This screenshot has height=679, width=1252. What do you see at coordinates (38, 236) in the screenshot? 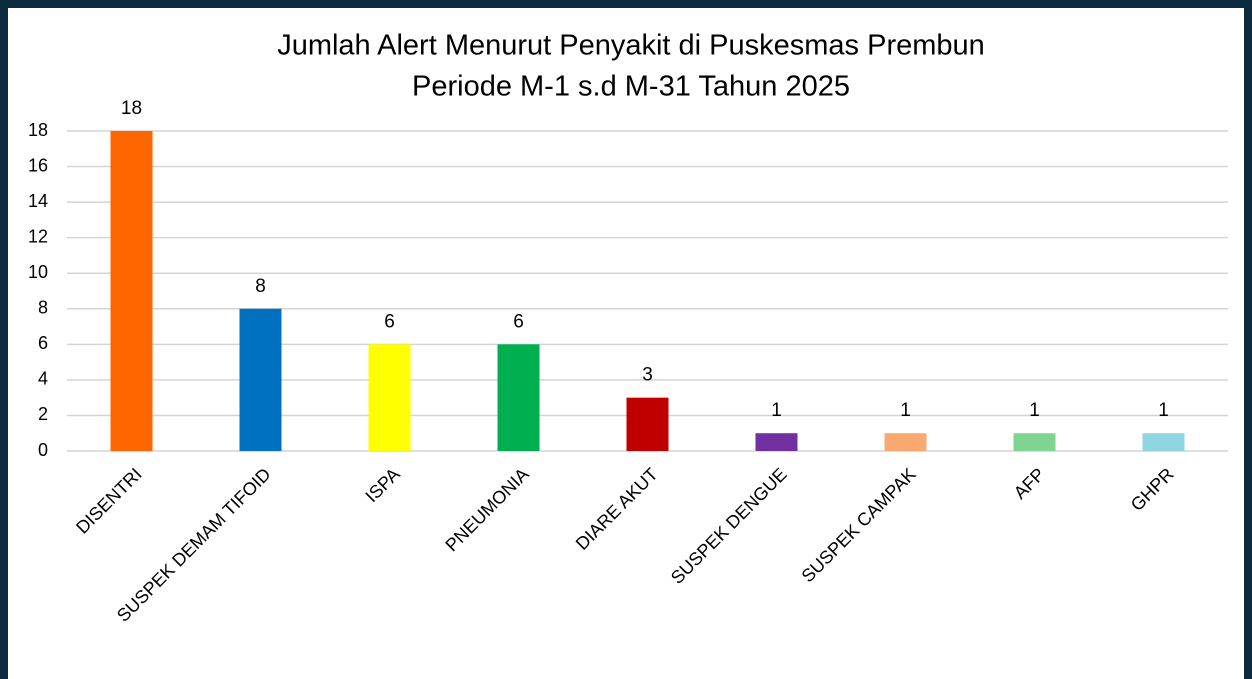
I see `y-tick-label: 12` at bounding box center [38, 236].